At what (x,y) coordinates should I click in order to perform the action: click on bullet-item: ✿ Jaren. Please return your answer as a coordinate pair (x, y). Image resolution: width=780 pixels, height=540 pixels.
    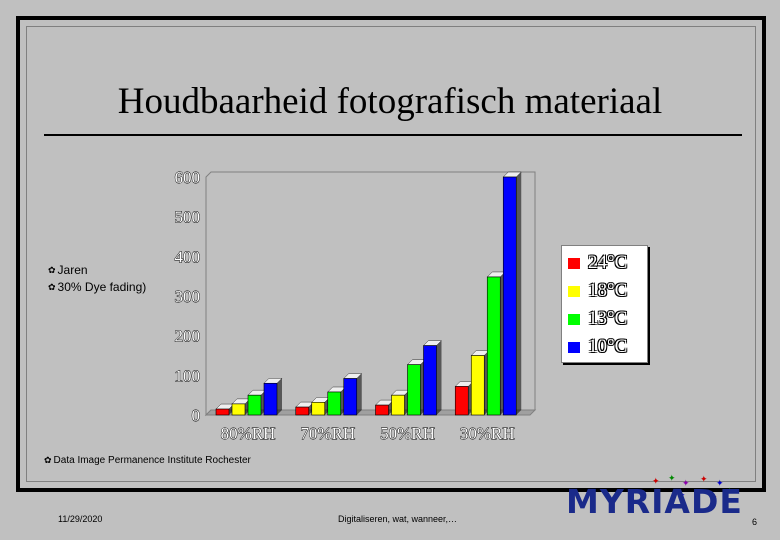
    Looking at the image, I should click on (97, 270).